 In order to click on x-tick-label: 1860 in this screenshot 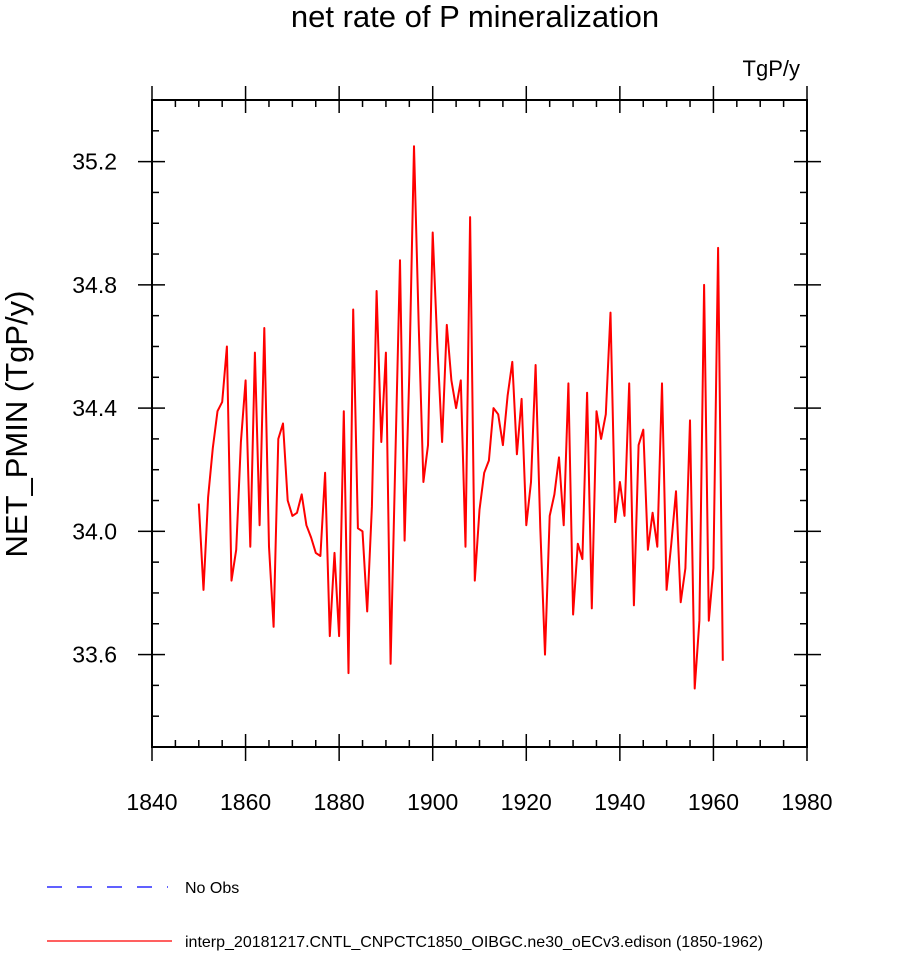, I will do `click(245, 802)`.